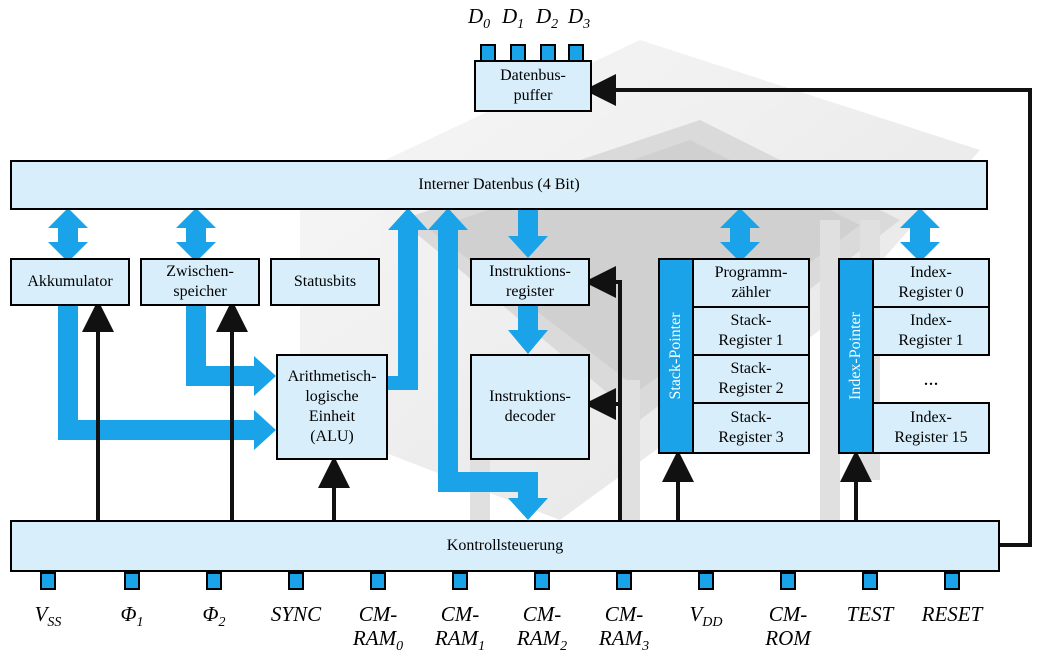 The width and height of the screenshot is (1048, 660). I want to click on pin-cmram1, so click(460, 581).